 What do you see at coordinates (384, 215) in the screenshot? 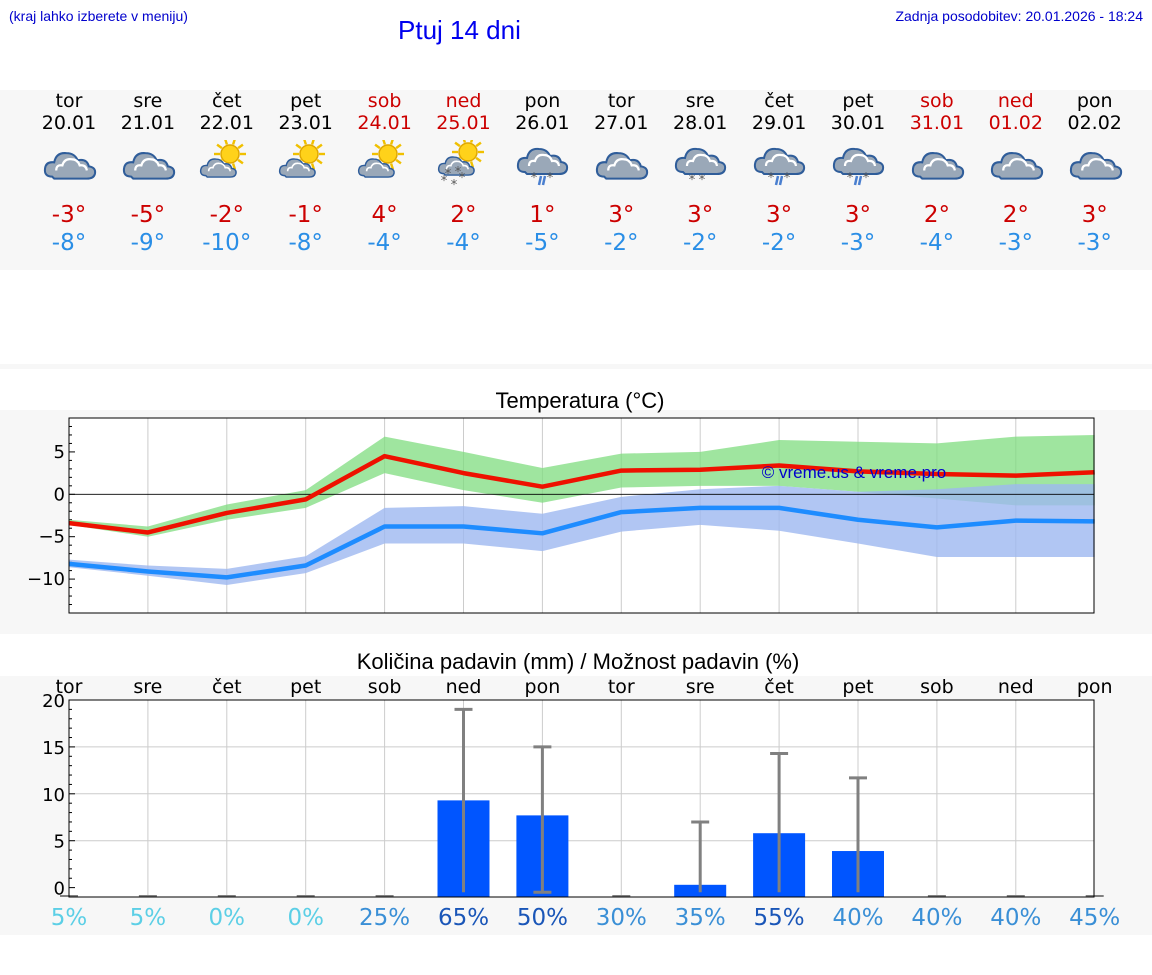
I see `temp-max: 4°` at bounding box center [384, 215].